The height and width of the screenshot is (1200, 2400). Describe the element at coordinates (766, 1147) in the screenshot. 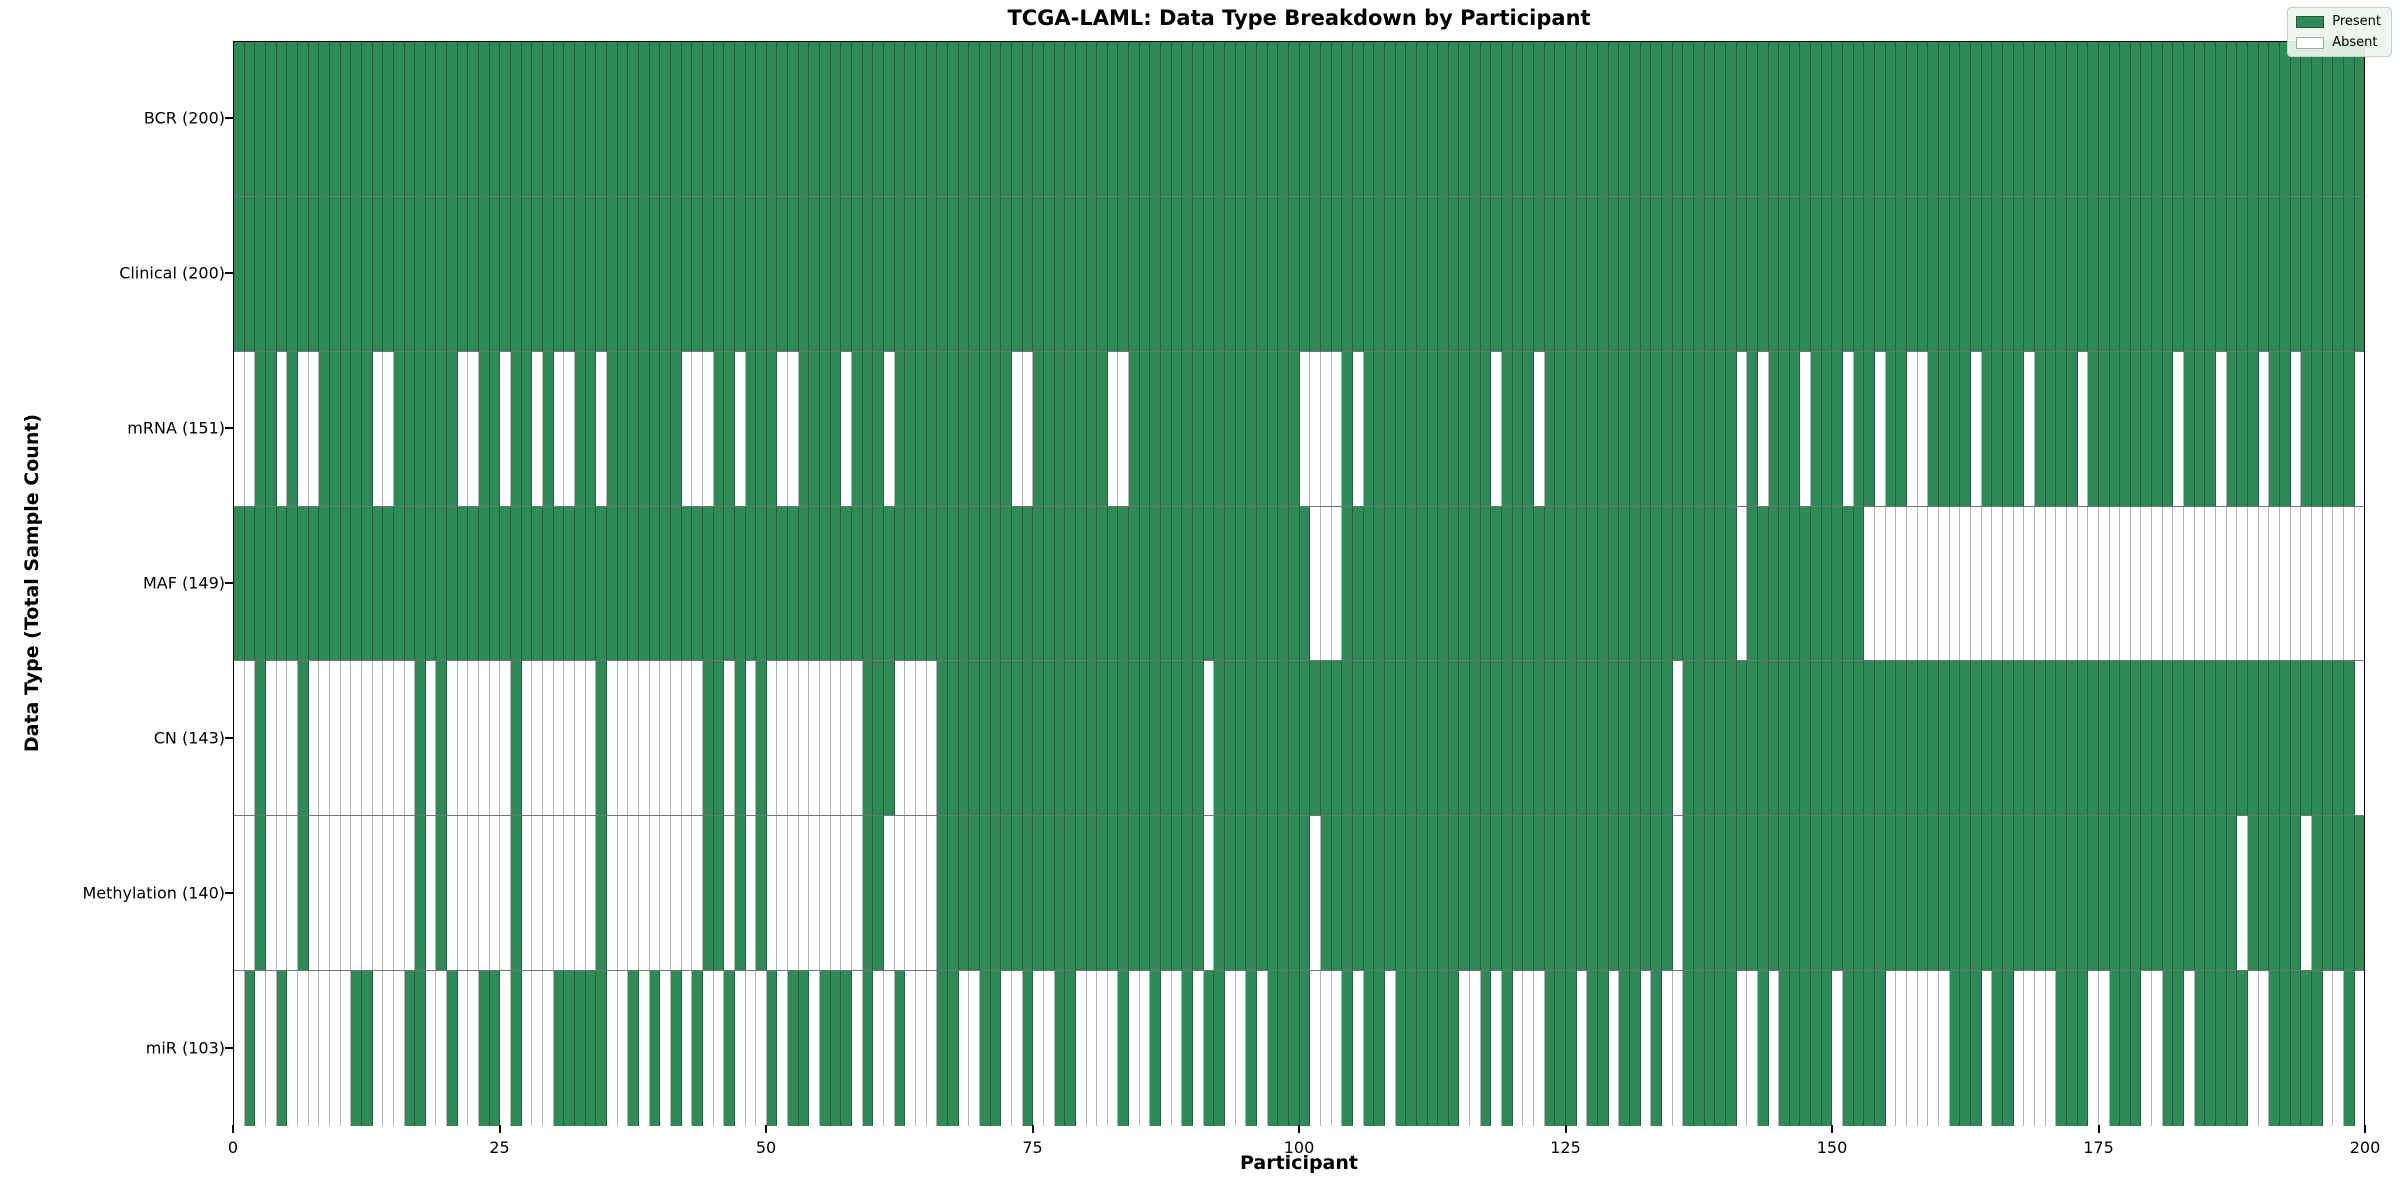

I see `x-tick-label-50: 50` at that location.